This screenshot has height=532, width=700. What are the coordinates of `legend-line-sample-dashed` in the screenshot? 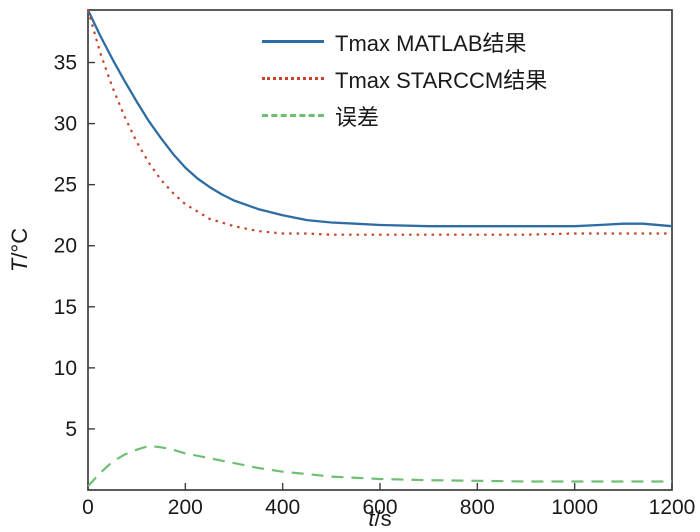 It's located at (293, 115).